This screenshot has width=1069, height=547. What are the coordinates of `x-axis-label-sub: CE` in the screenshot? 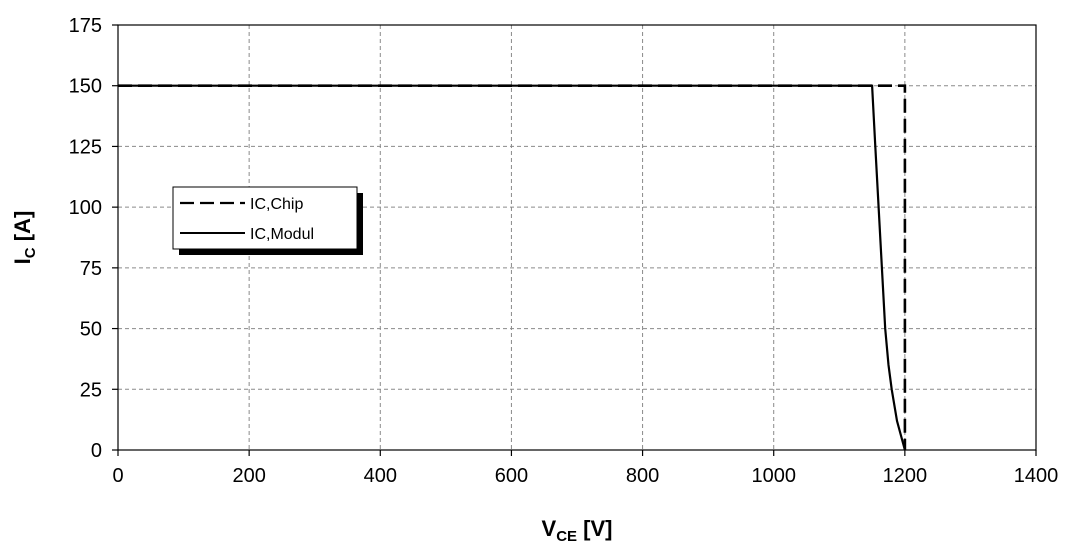 It's located at (566, 536).